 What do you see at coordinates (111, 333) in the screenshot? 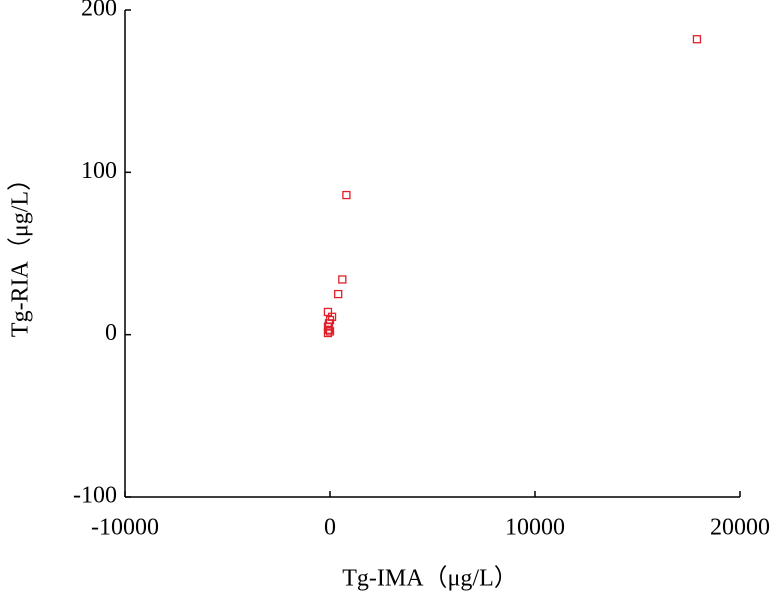
I see `y-tick-label: 0` at bounding box center [111, 333].